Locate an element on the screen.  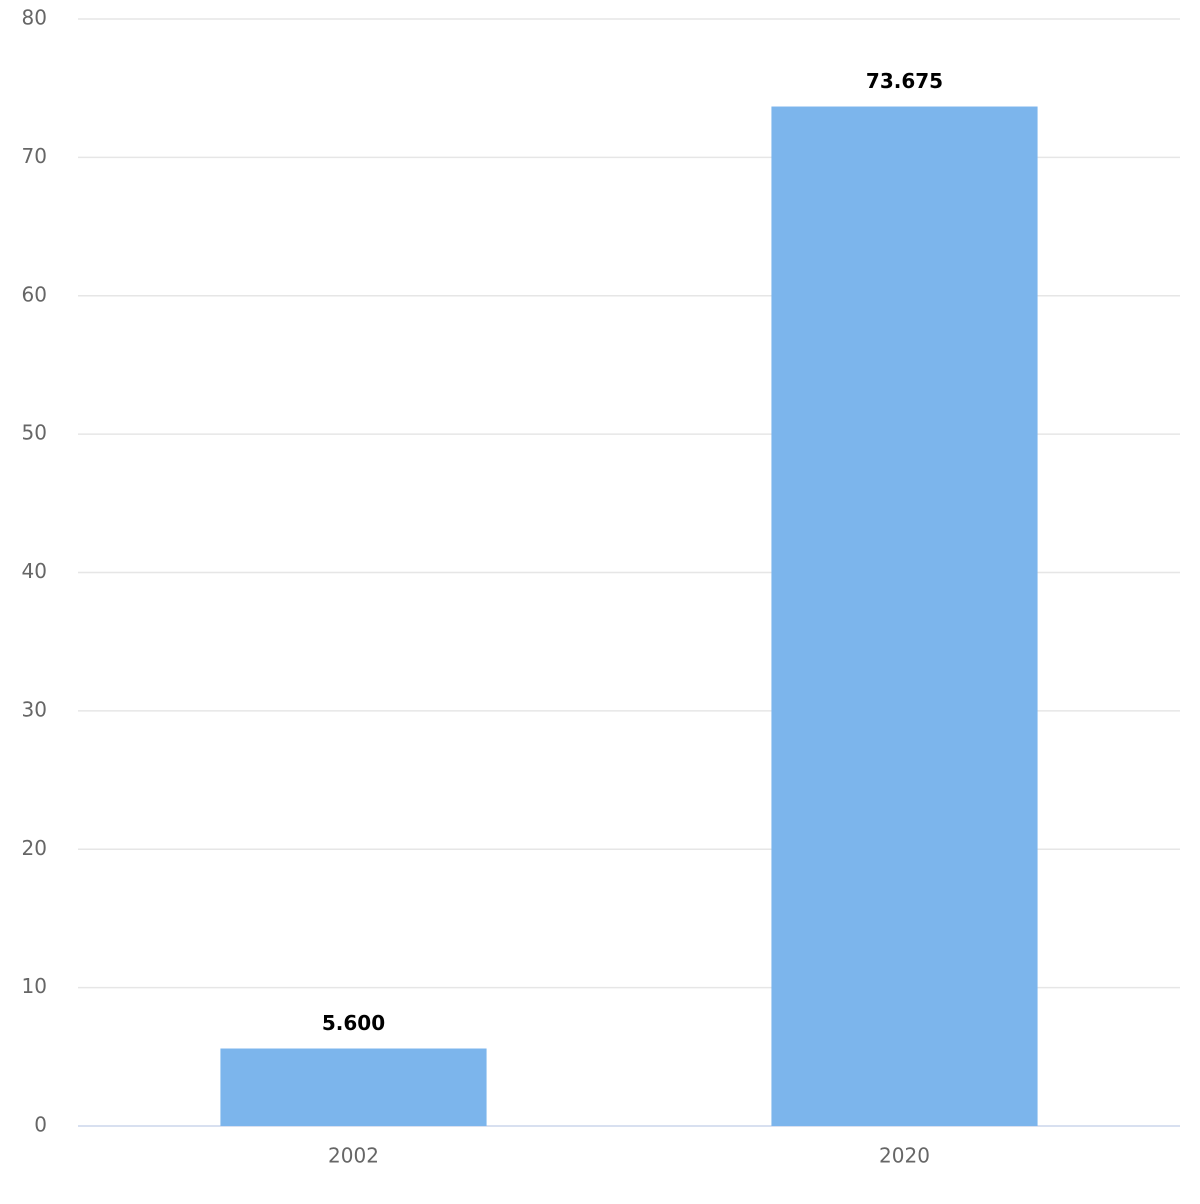
bar is located at coordinates (353, 1087).